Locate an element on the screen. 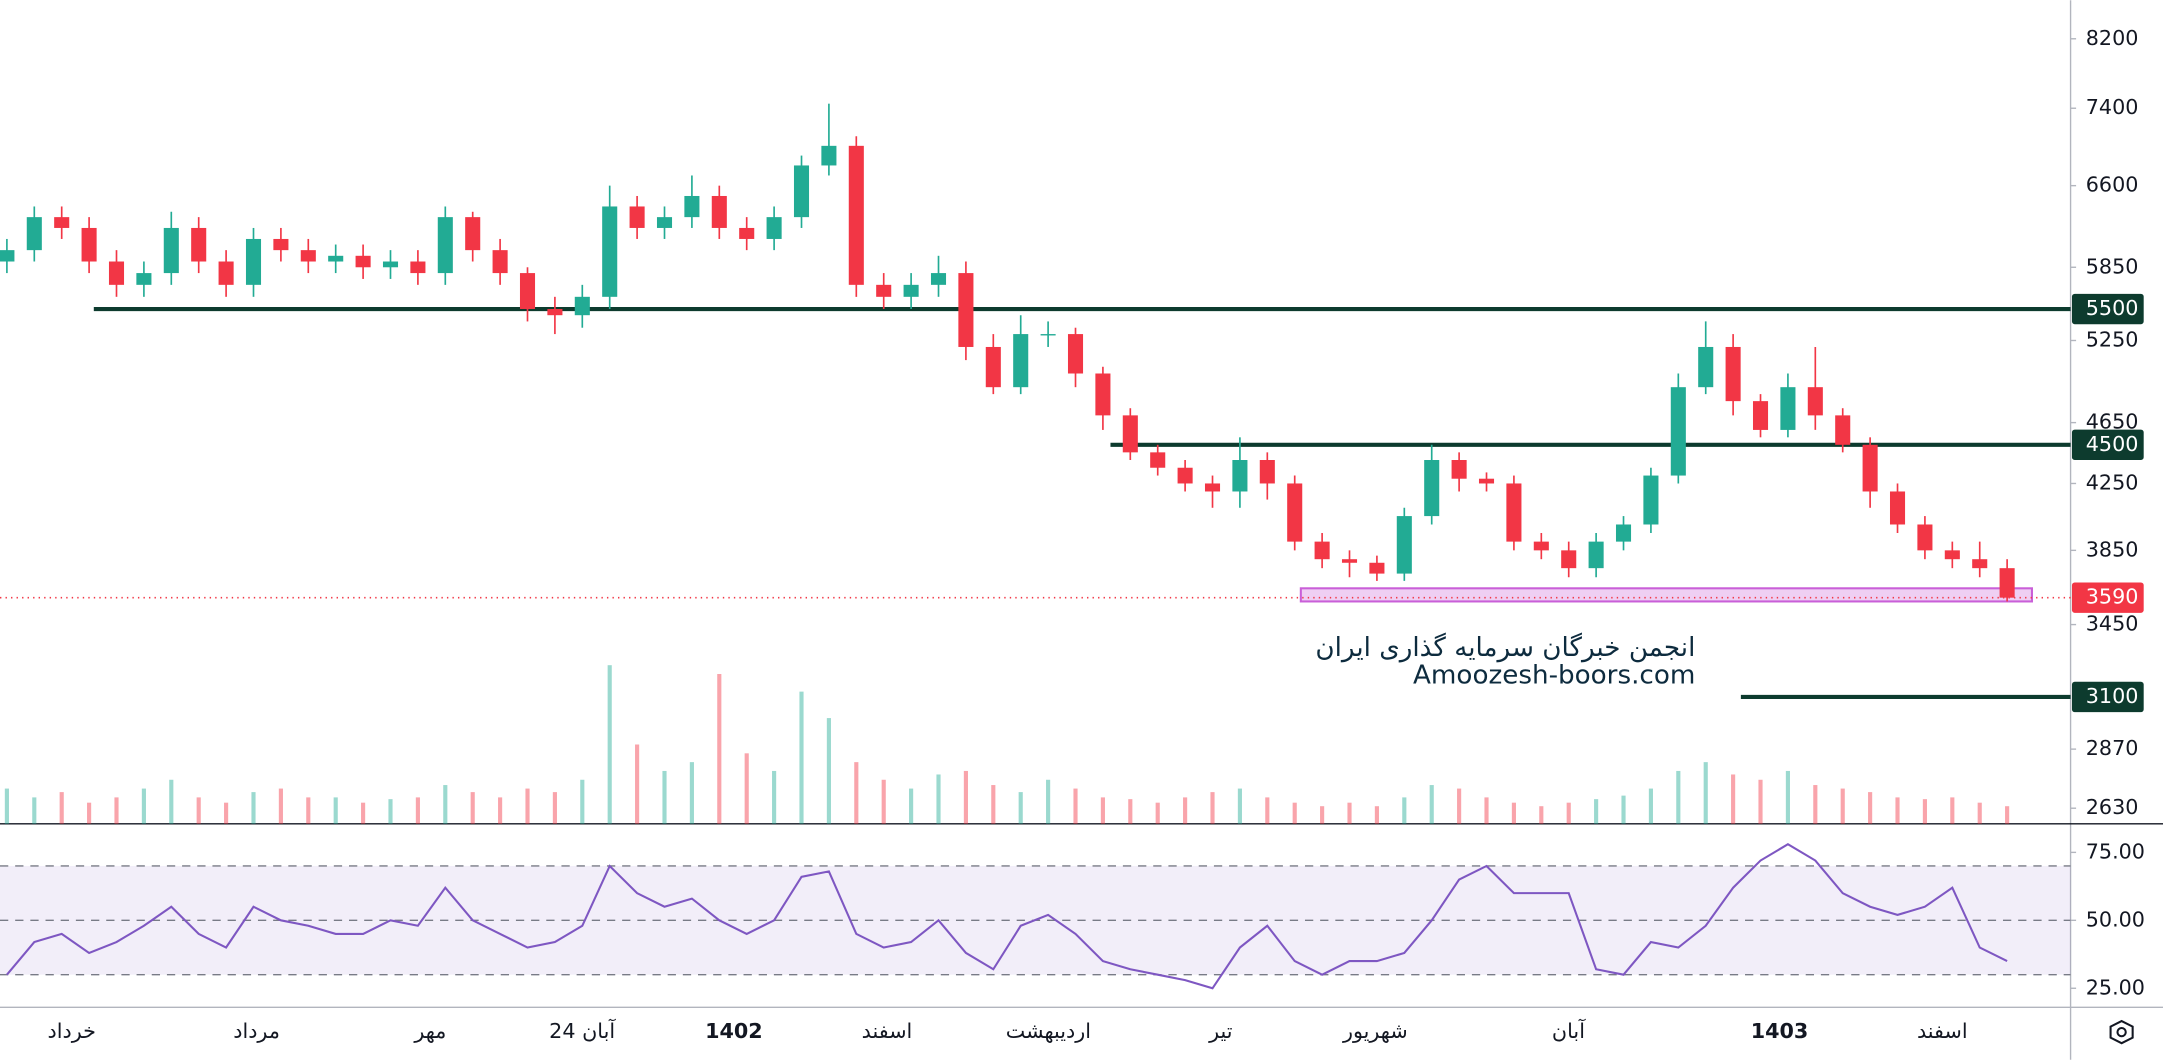  y-tick-label: 3450 is located at coordinates (2112, 624).